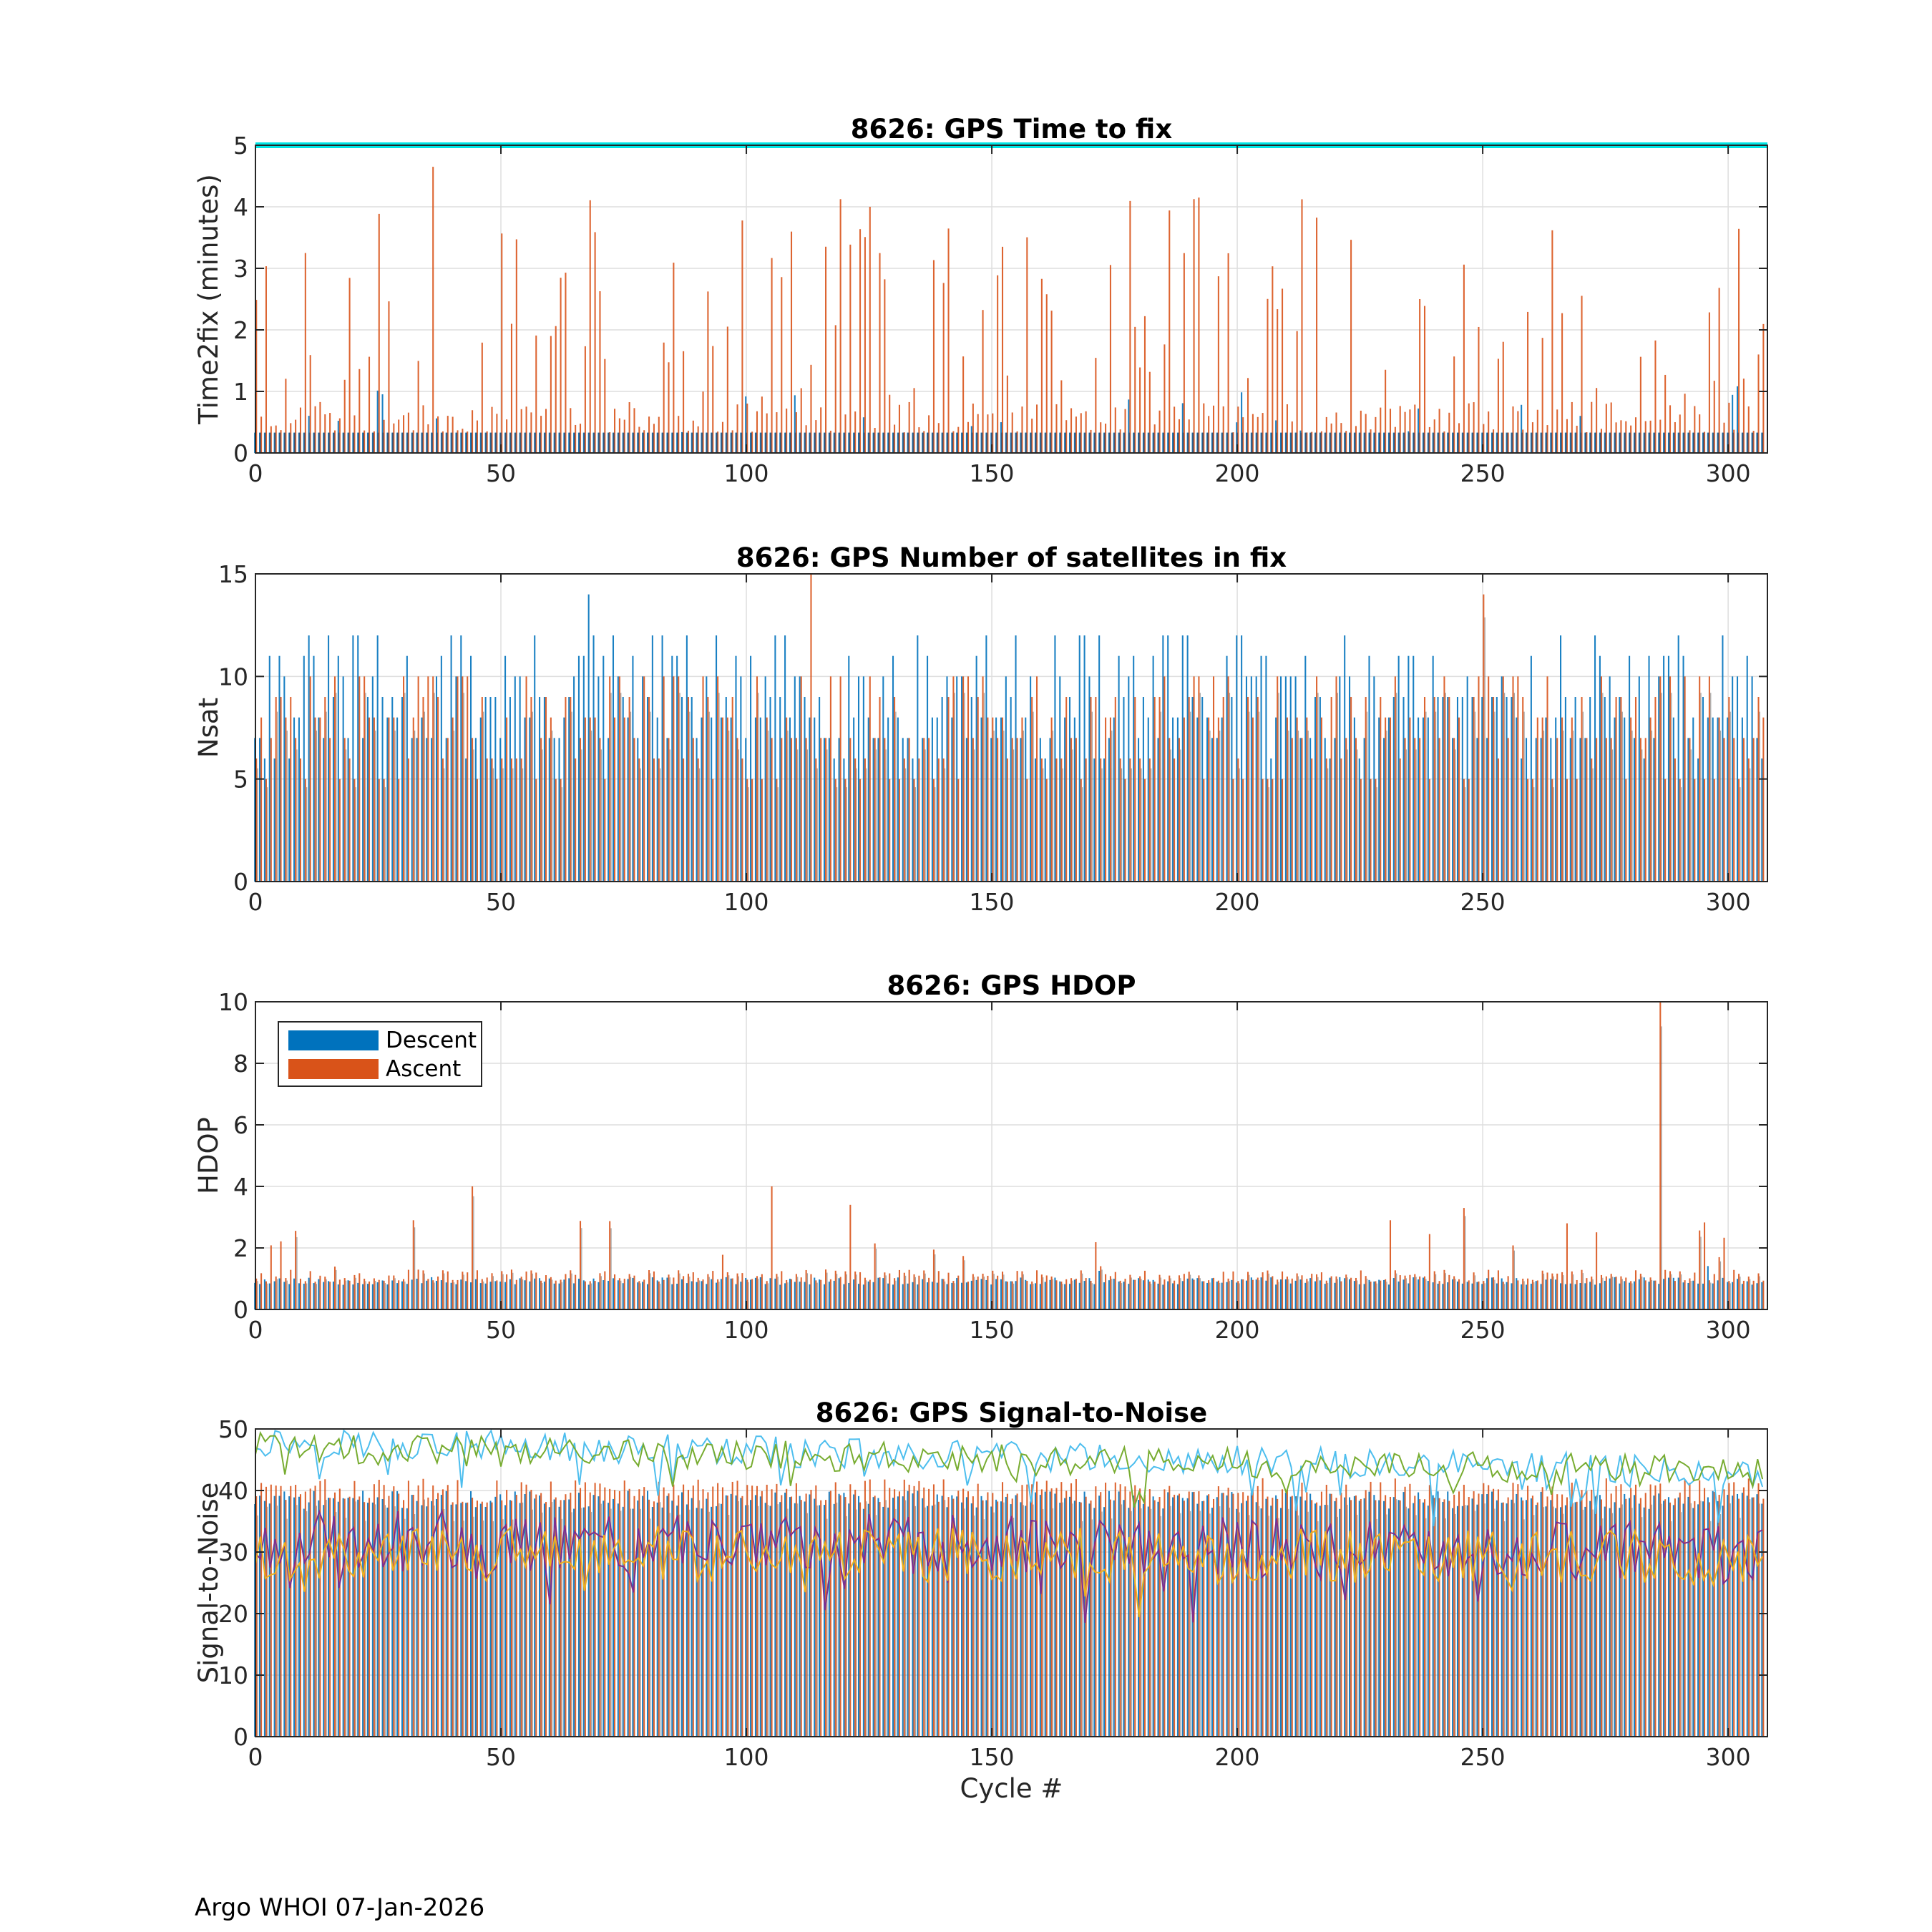 The height and width of the screenshot is (1932, 1932). What do you see at coordinates (746, 902) in the screenshot?
I see `x-tick-label: 100` at bounding box center [746, 902].